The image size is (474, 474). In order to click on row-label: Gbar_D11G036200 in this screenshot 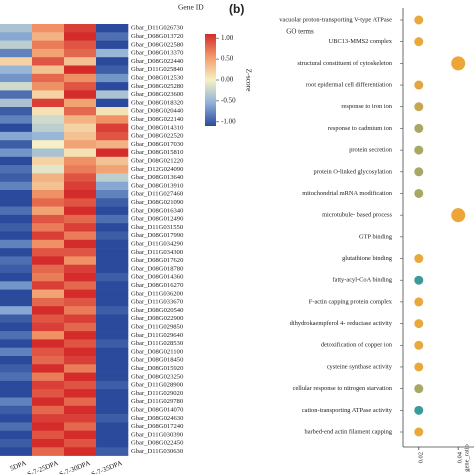, I will do `click(157, 293)`.